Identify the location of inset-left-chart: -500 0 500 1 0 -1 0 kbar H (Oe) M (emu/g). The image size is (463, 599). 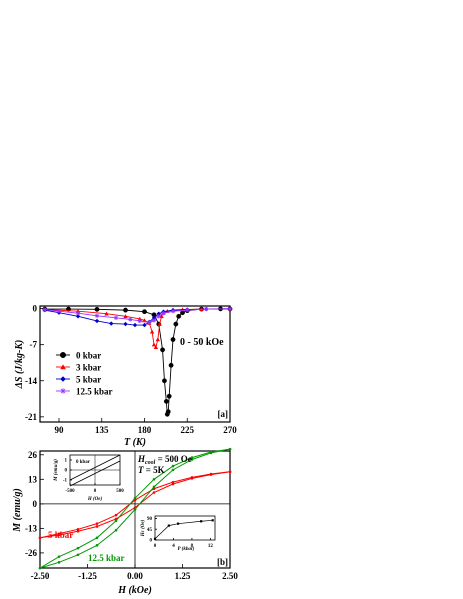
(89, 478).